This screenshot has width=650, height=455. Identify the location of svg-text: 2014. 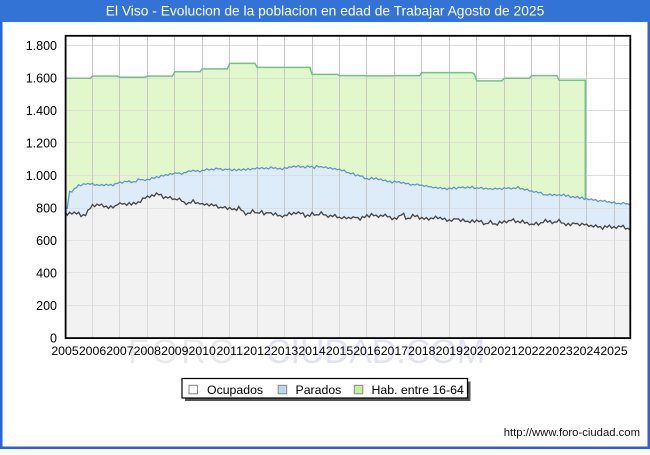
(312, 351).